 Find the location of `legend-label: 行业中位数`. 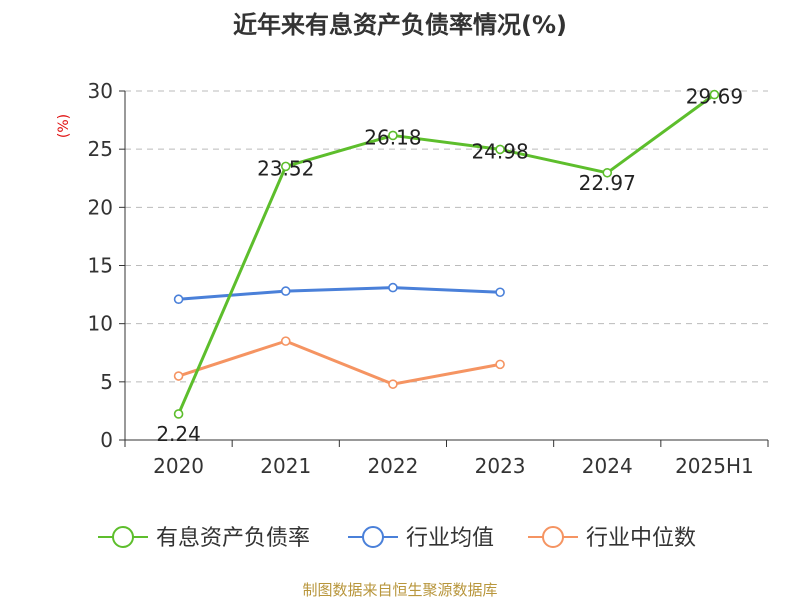

legend-label: 行业中位数 is located at coordinates (641, 538).